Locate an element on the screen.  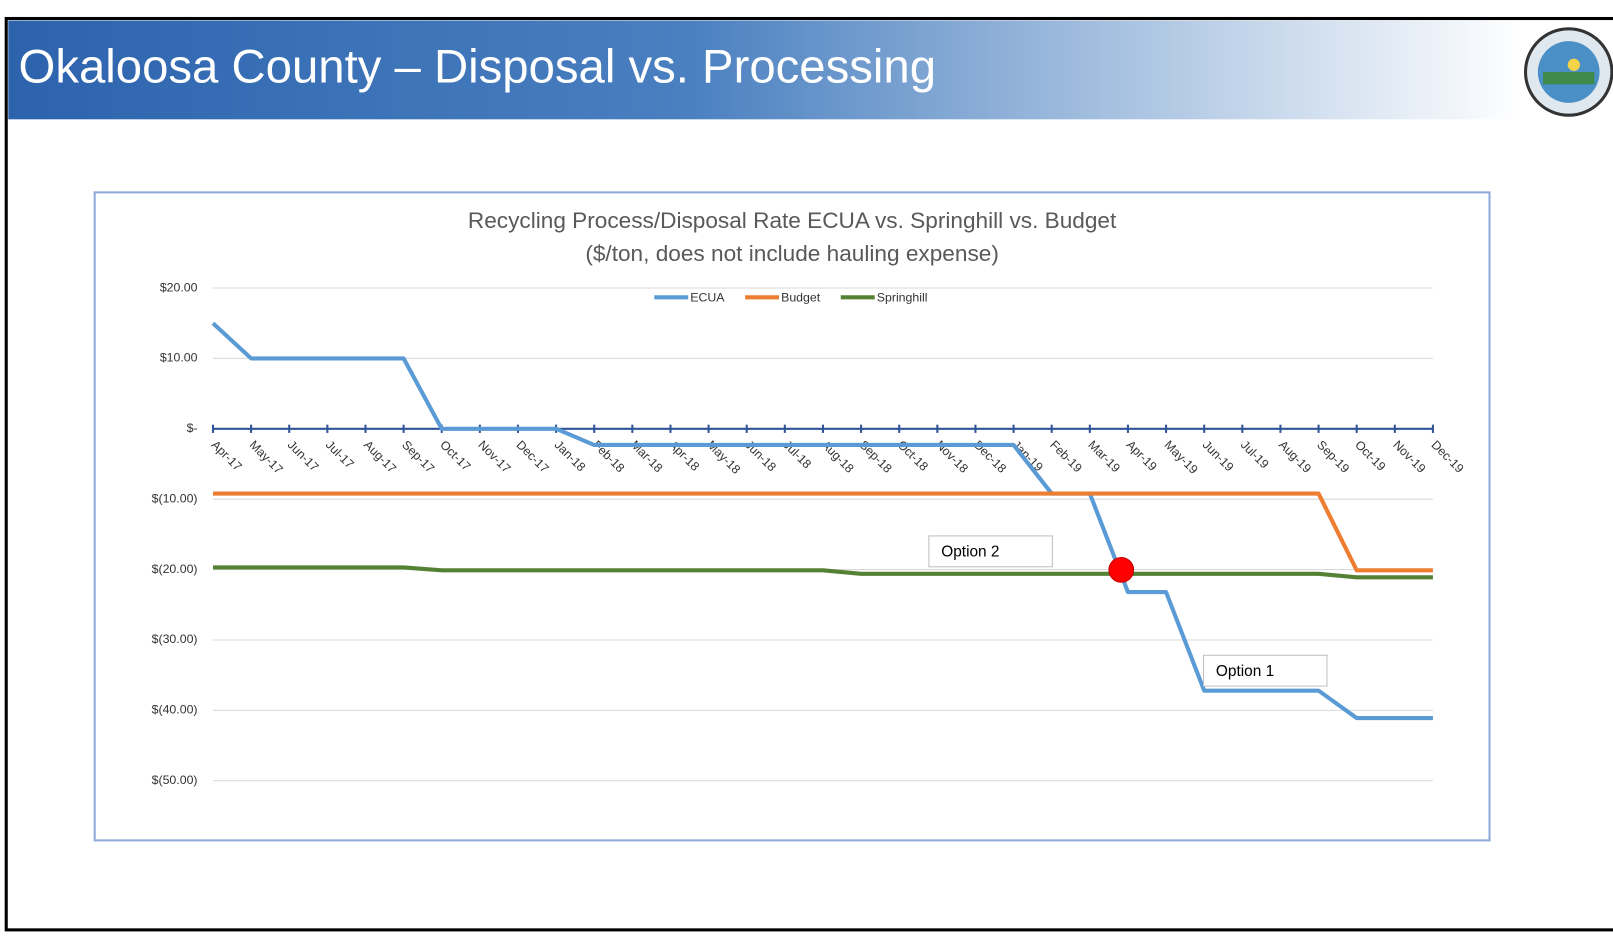
y-tick-label: $(40.00) is located at coordinates (175, 710).